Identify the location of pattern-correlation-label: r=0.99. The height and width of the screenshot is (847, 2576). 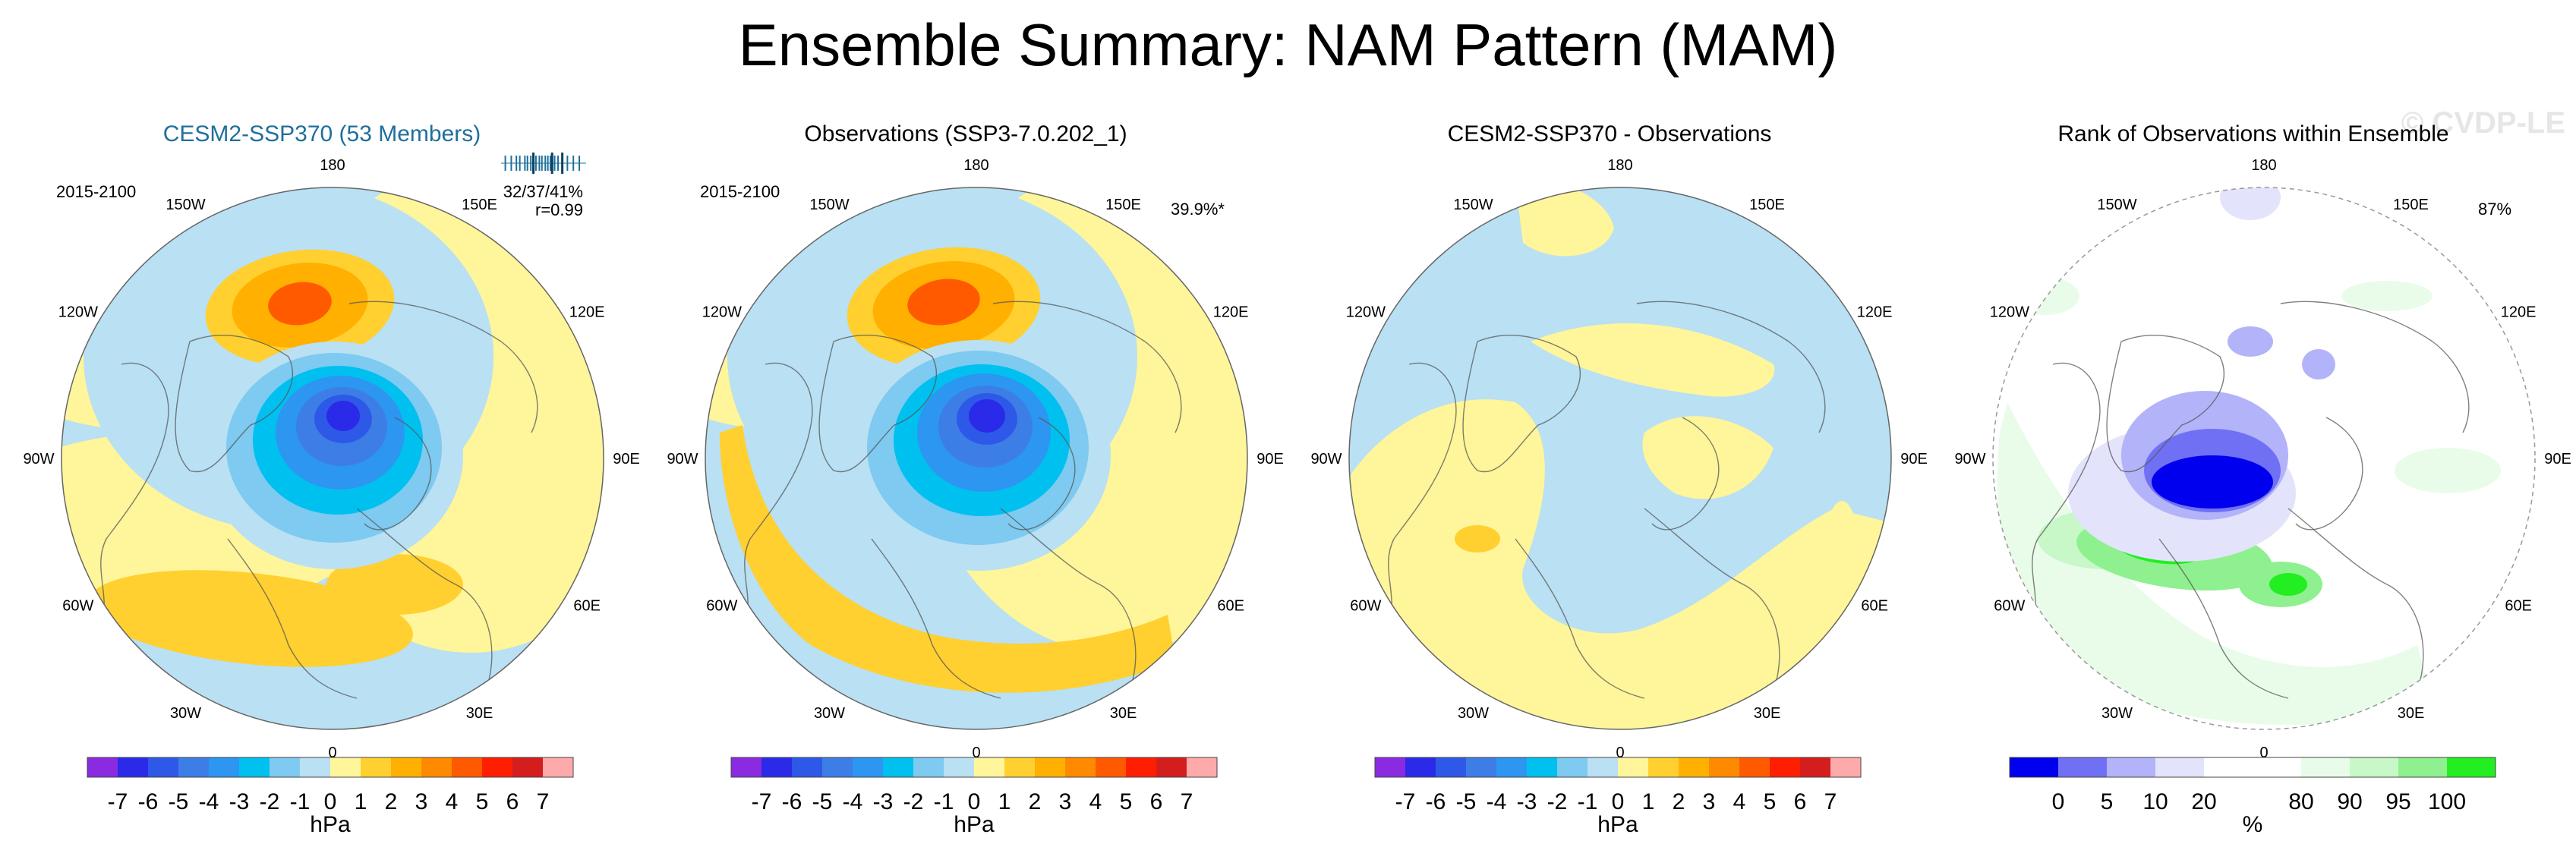
(559, 209).